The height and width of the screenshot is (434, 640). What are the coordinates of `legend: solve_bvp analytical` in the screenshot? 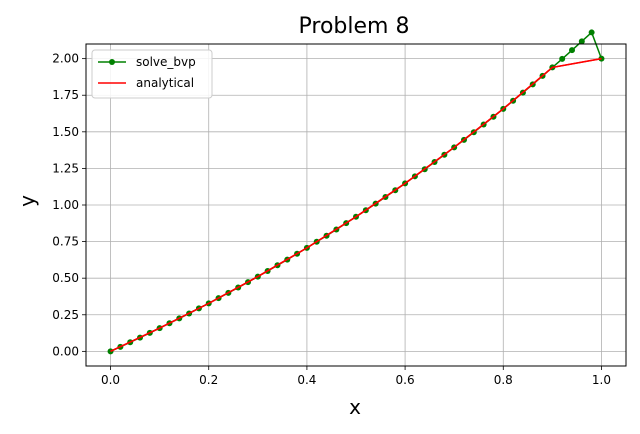 It's located at (152, 74).